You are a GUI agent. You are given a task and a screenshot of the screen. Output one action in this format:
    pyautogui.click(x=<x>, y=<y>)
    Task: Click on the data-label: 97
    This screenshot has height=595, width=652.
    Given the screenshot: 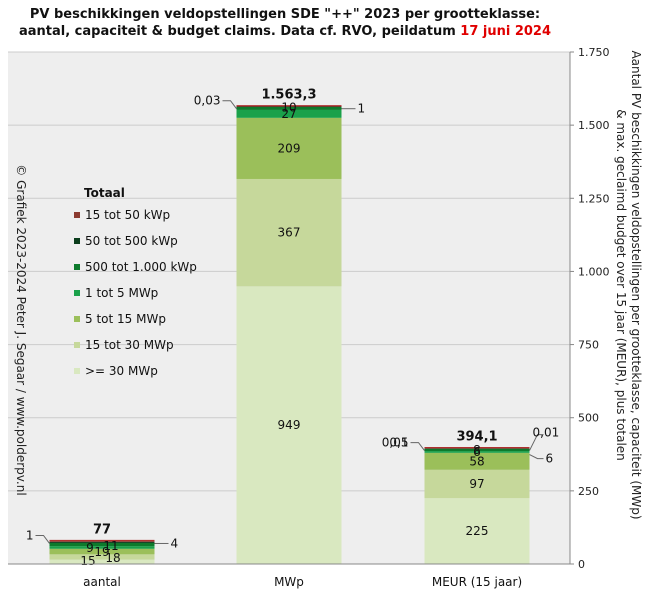 What is the action you would take?
    pyautogui.click(x=476, y=484)
    